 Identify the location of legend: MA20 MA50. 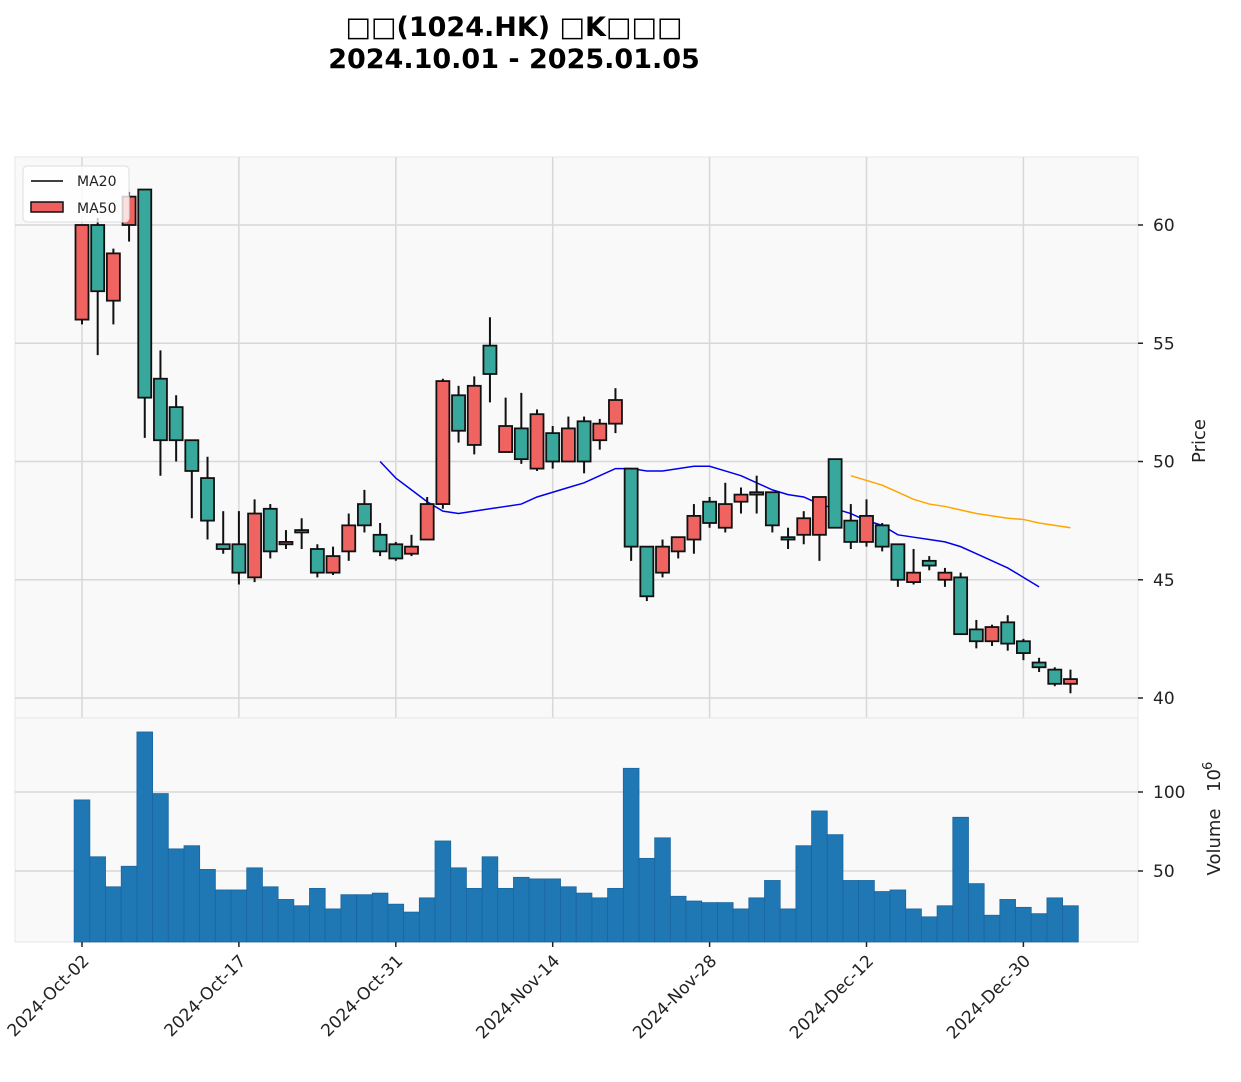
(76, 194).